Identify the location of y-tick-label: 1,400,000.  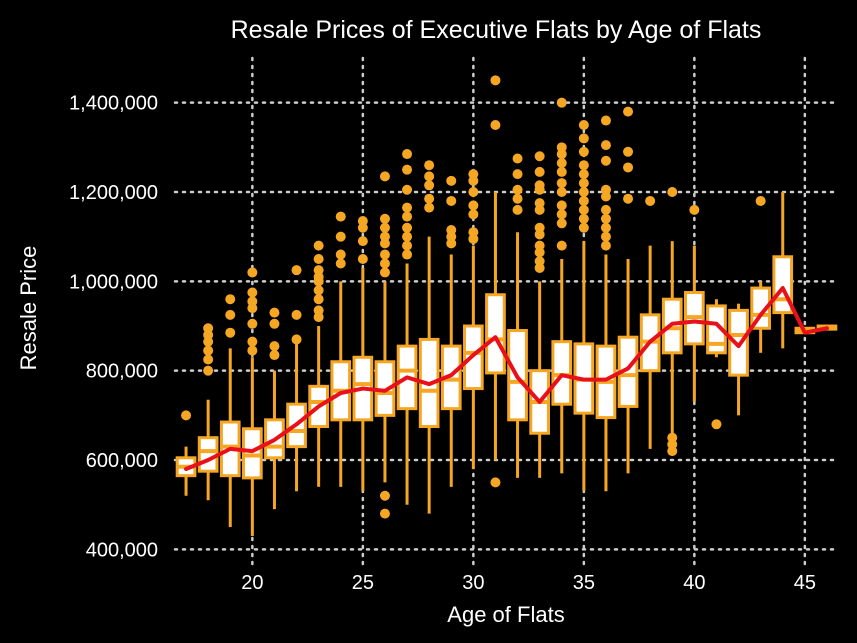
(113, 104).